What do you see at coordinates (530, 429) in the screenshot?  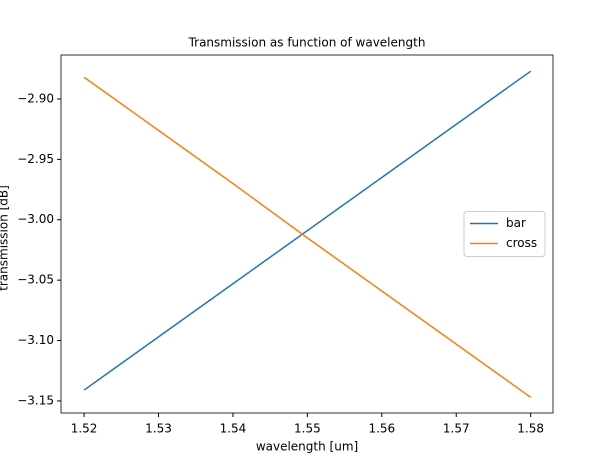 I see `x-tick-label: 1.58` at bounding box center [530, 429].